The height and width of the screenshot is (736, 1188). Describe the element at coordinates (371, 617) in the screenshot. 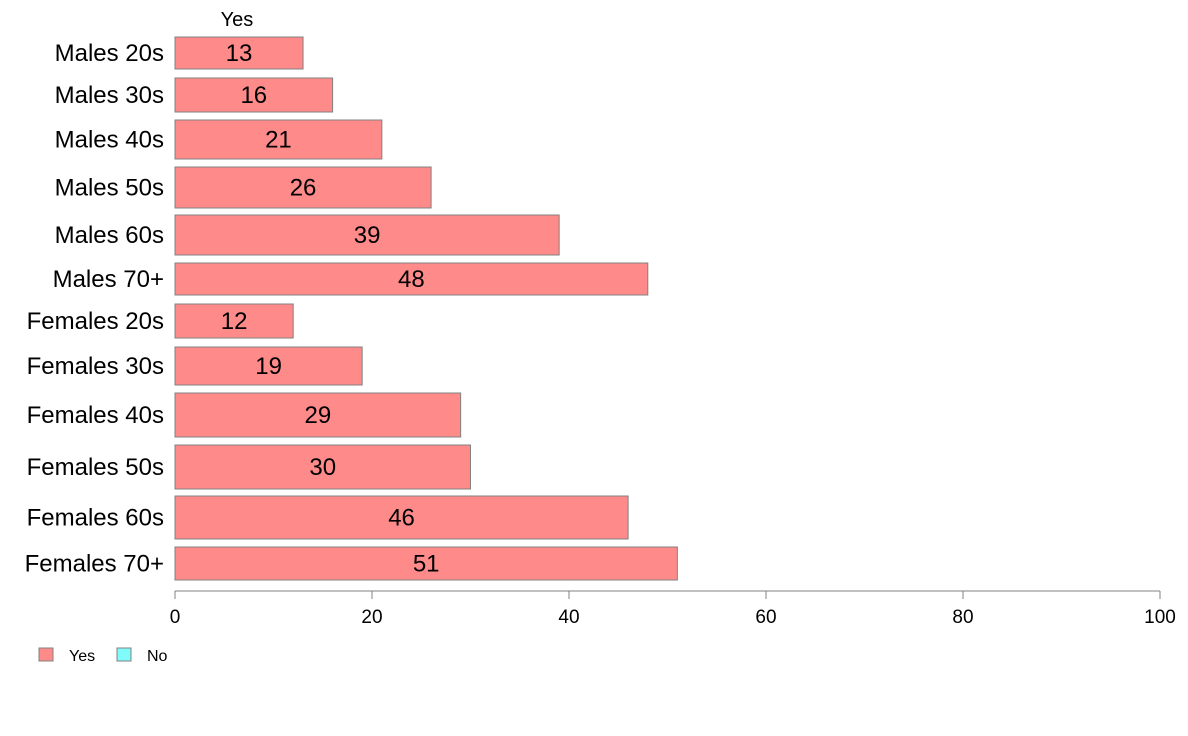

I see `x-tick-label: 20` at that location.